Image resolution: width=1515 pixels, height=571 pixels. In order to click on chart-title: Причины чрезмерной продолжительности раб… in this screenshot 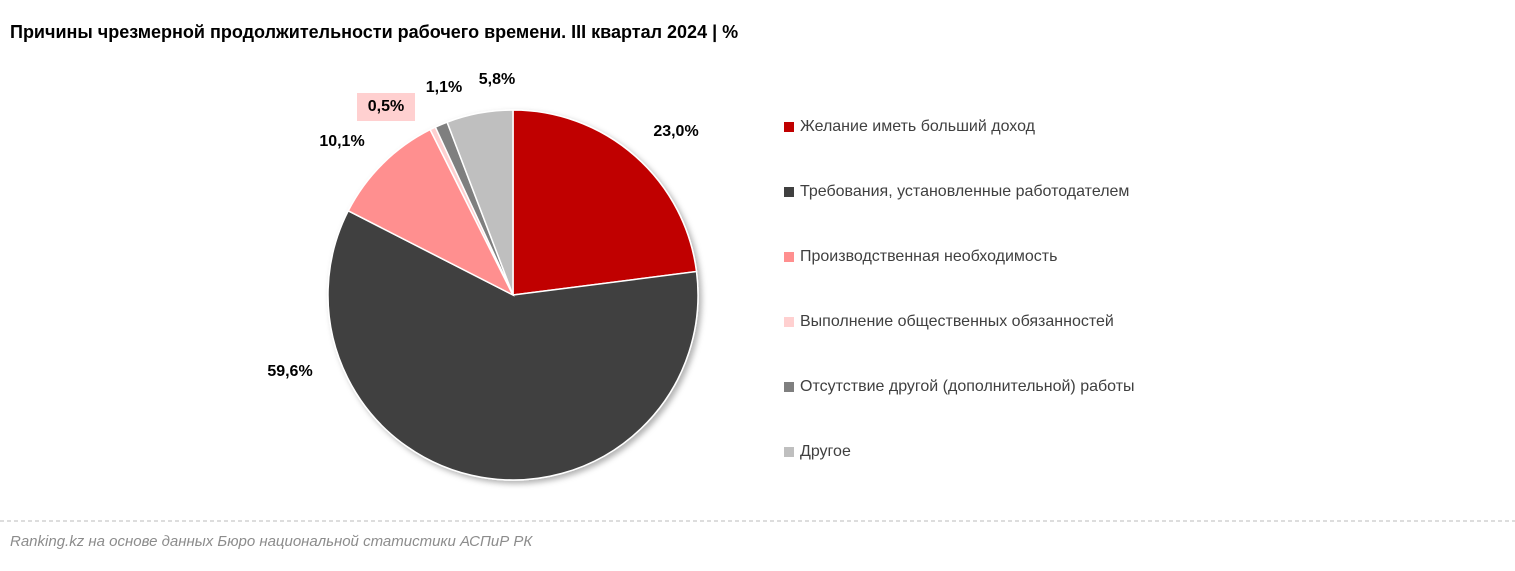, I will do `click(374, 32)`.